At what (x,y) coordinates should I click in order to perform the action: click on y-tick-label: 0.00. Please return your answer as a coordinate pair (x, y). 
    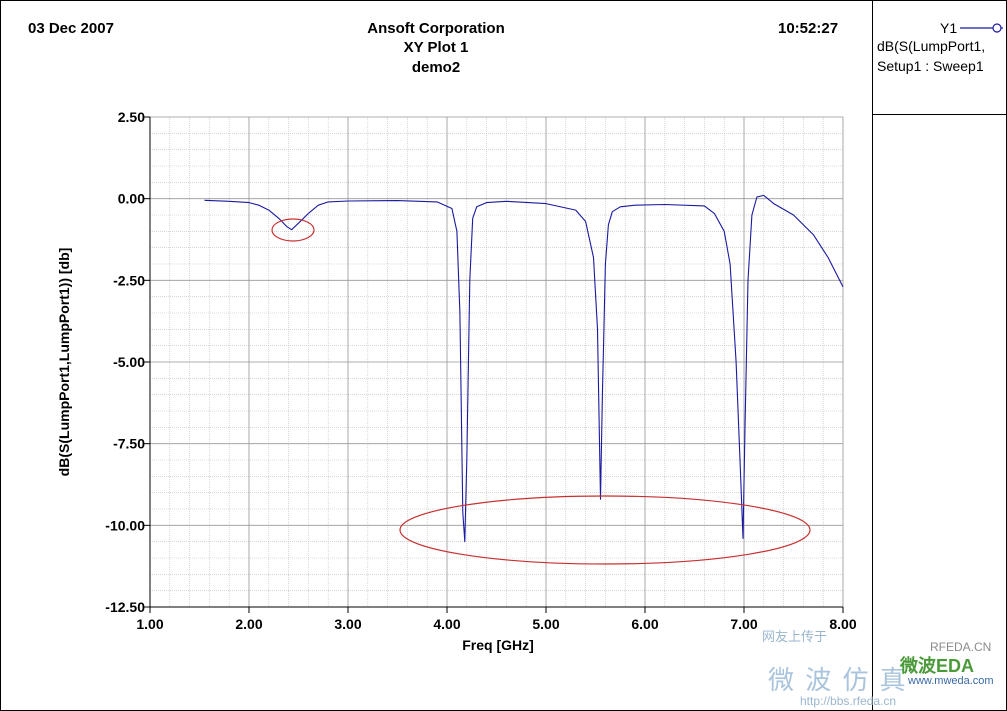
    Looking at the image, I should click on (131, 199).